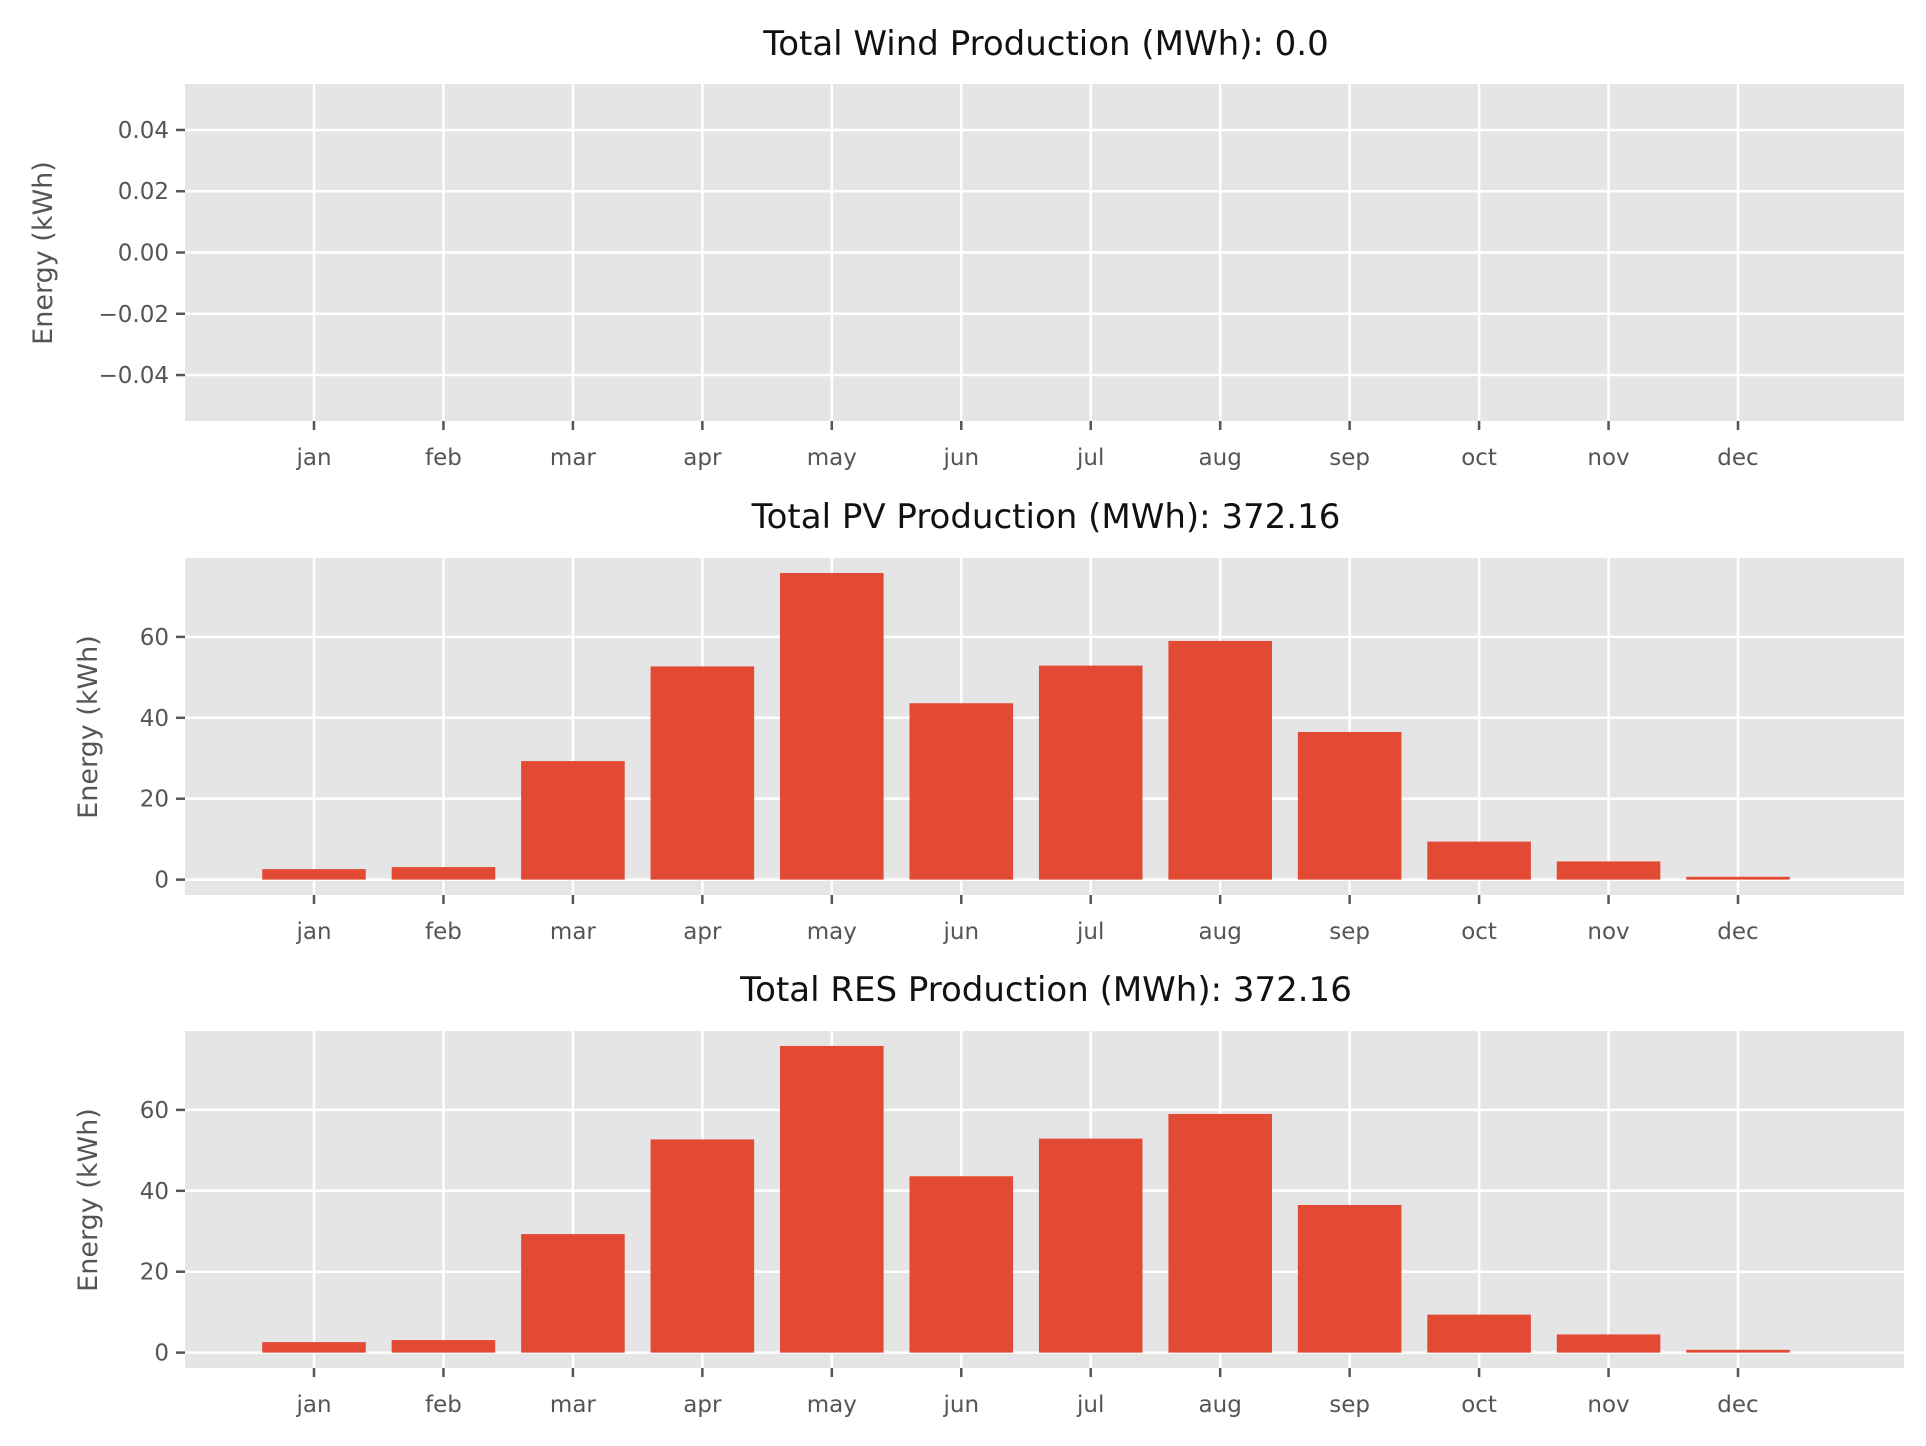  I want to click on y-tick-label: 0.02, so click(143, 192).